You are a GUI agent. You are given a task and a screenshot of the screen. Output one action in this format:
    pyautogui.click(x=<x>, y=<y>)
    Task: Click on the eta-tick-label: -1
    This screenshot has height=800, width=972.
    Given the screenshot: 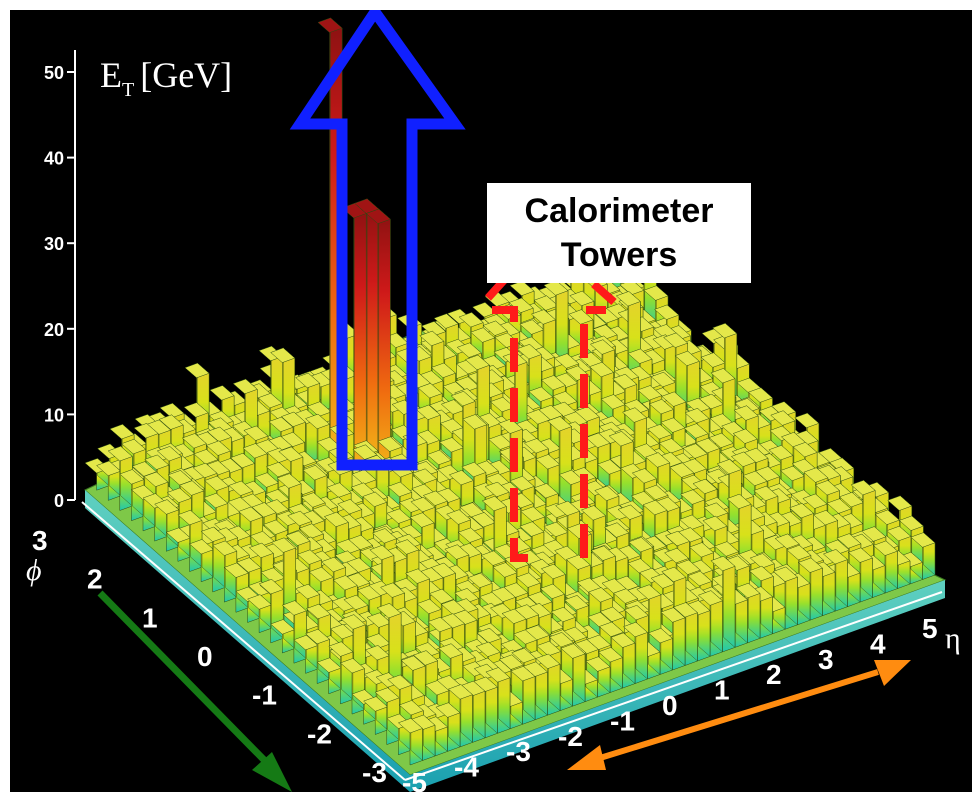 What is the action you would take?
    pyautogui.click(x=622, y=720)
    